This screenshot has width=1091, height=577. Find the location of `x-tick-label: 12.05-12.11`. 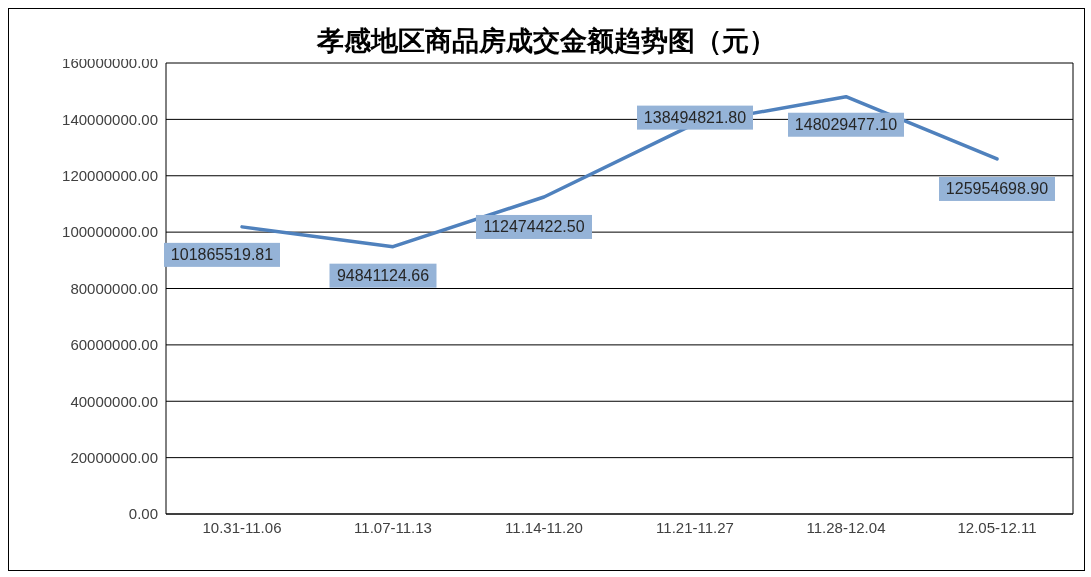

x-tick-label: 12.05-12.11 is located at coordinates (997, 527).